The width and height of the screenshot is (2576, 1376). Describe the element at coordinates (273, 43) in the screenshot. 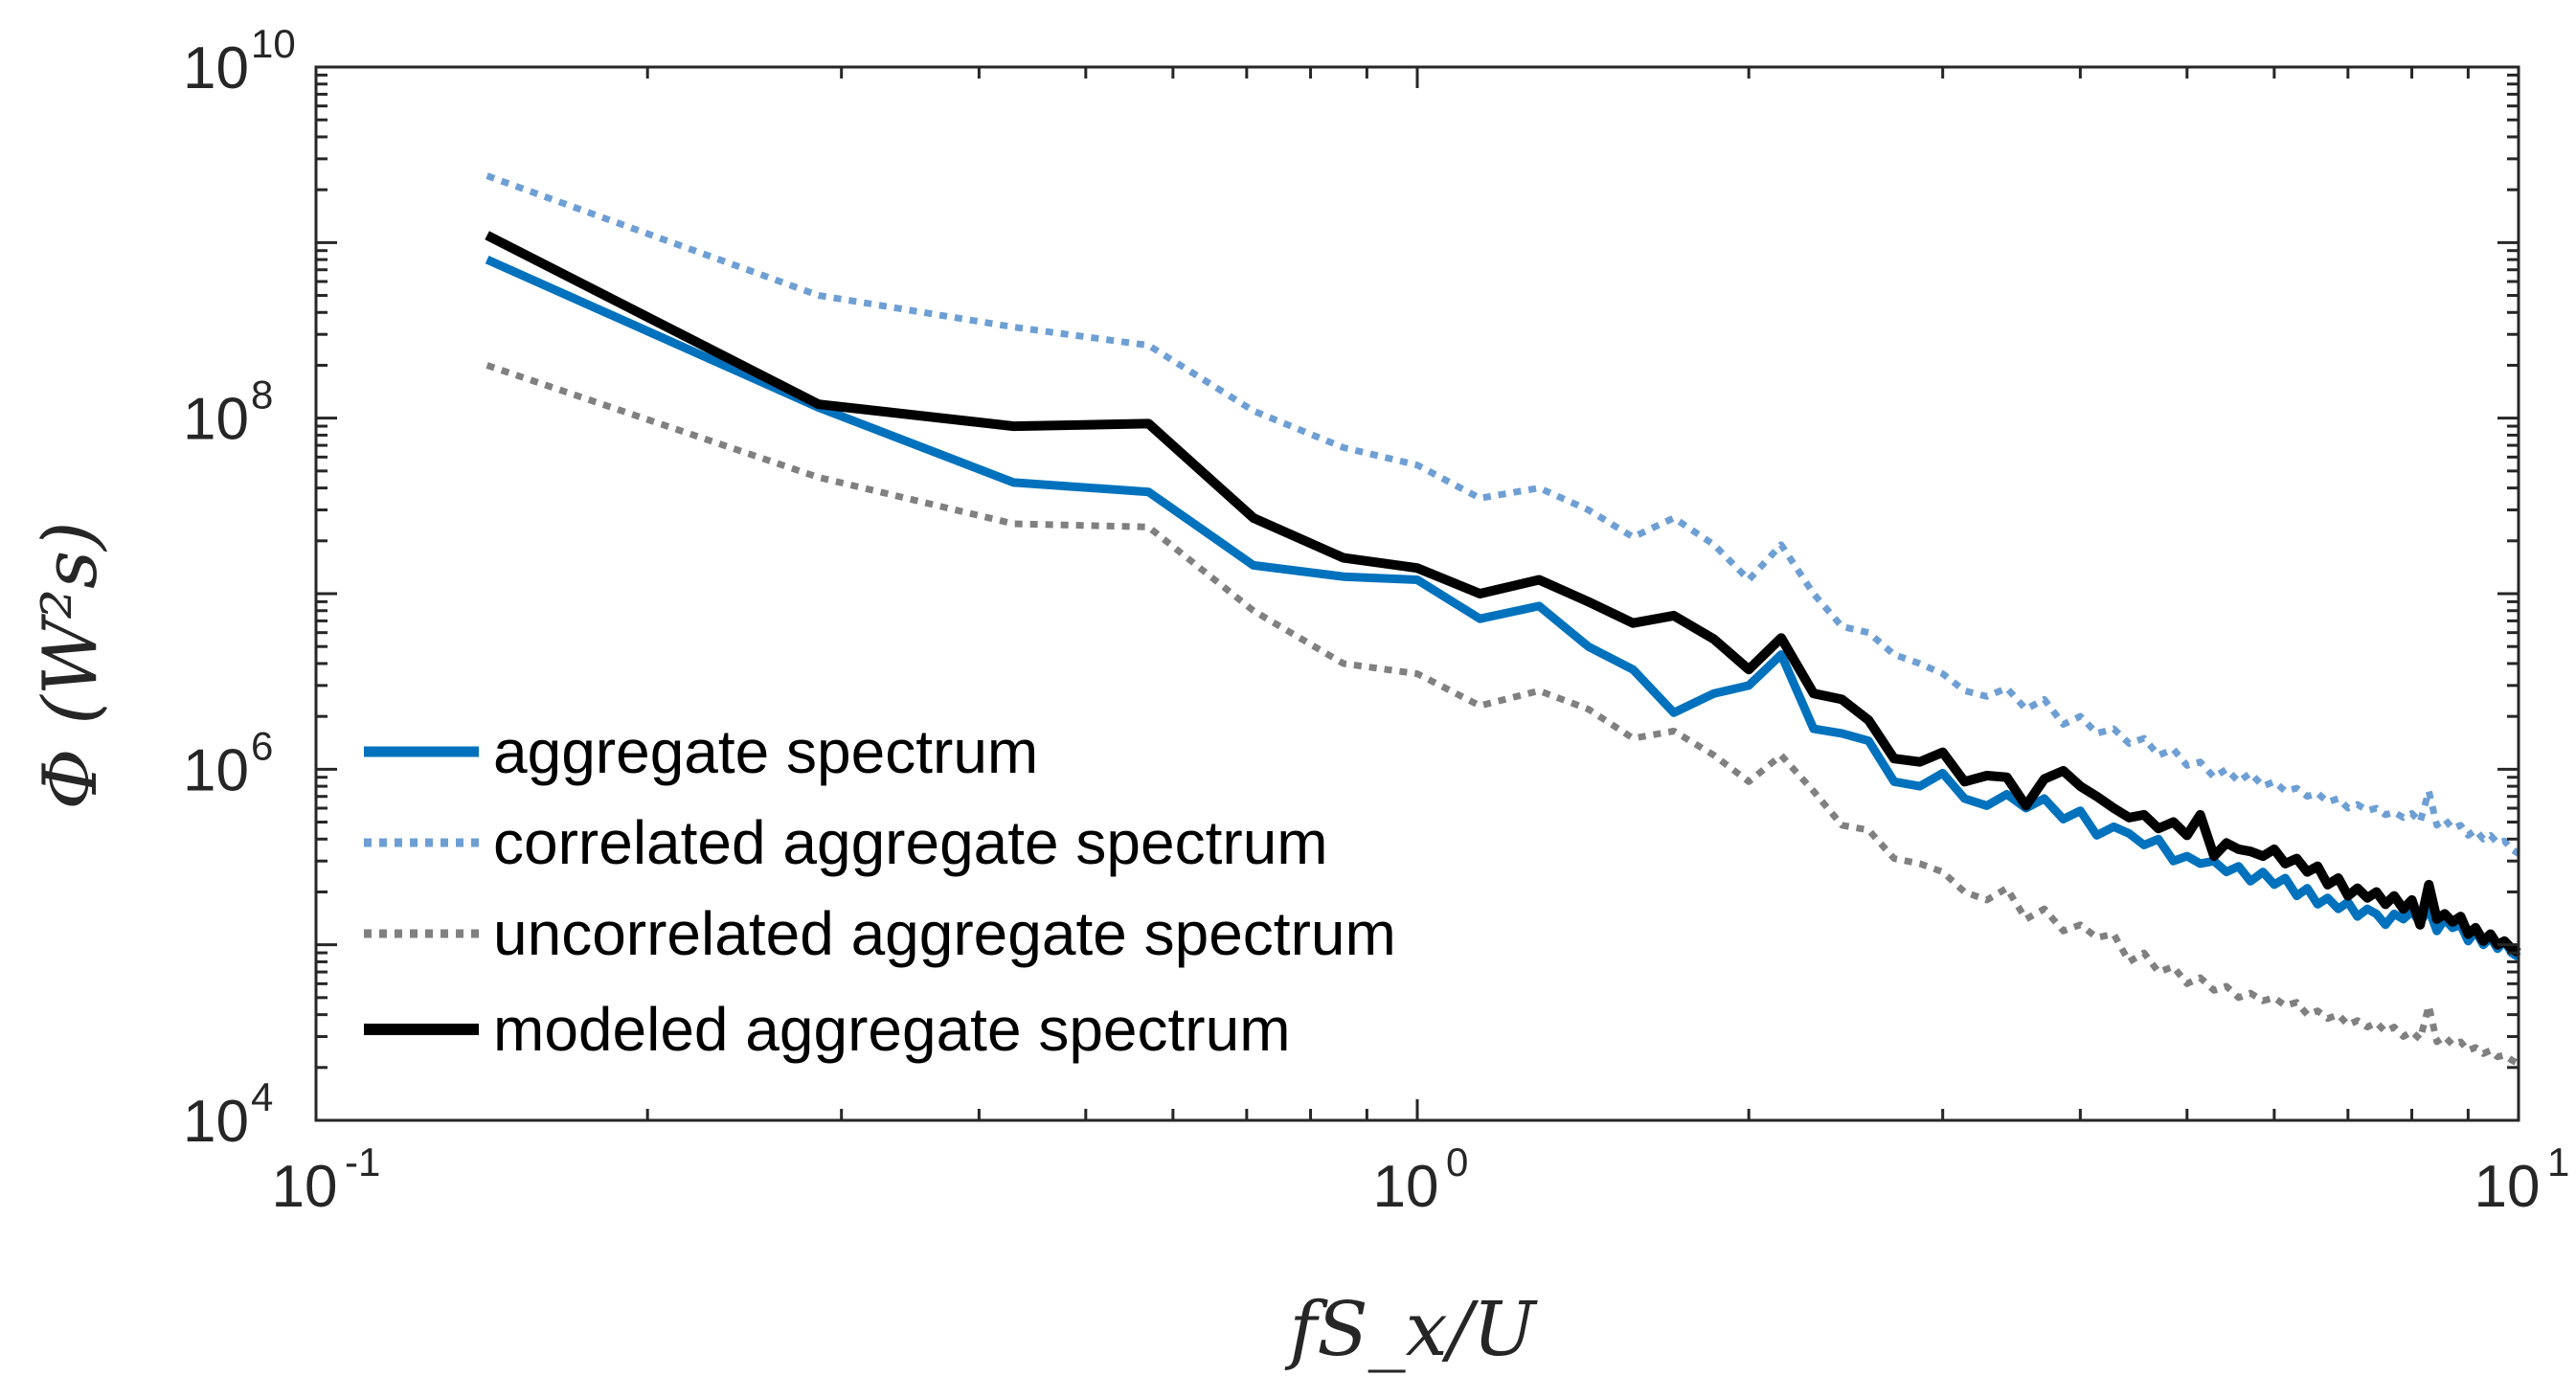

I see `y-tick-exponent: 10` at that location.